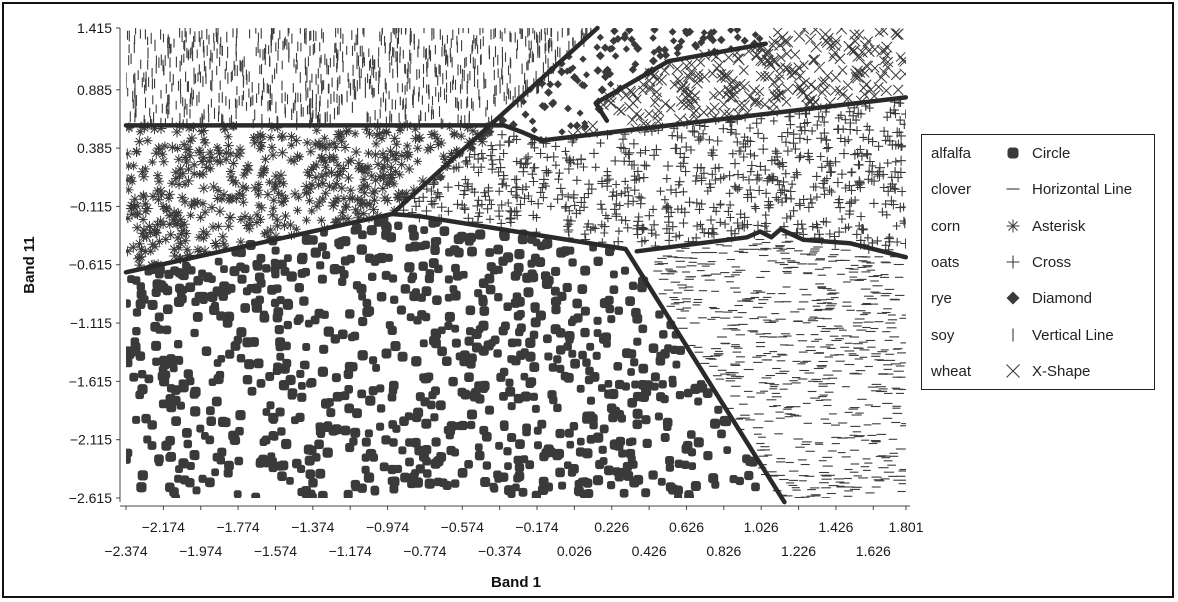 The width and height of the screenshot is (1178, 602). I want to click on x-tick-label-lower: 0.426, so click(649, 551).